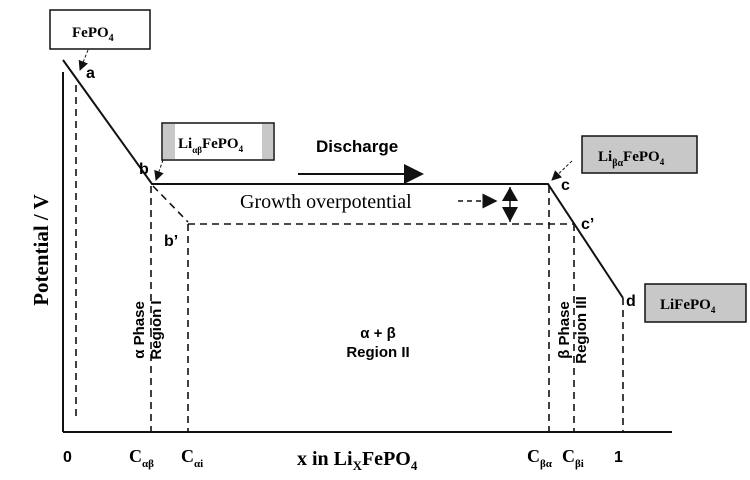  I want to click on region-2-label: α + β Region II, so click(377, 343).